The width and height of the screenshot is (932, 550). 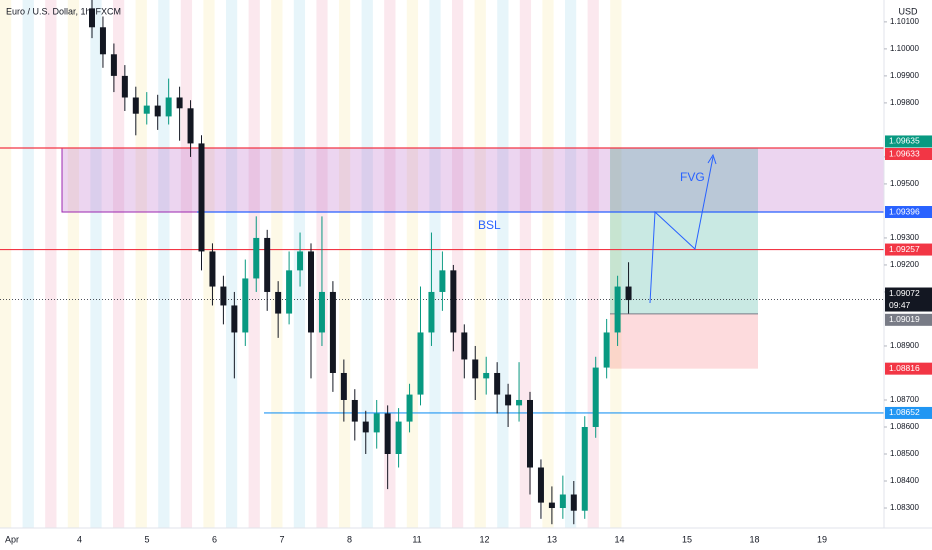 What do you see at coordinates (692, 177) in the screenshot?
I see `annotation: FVG` at bounding box center [692, 177].